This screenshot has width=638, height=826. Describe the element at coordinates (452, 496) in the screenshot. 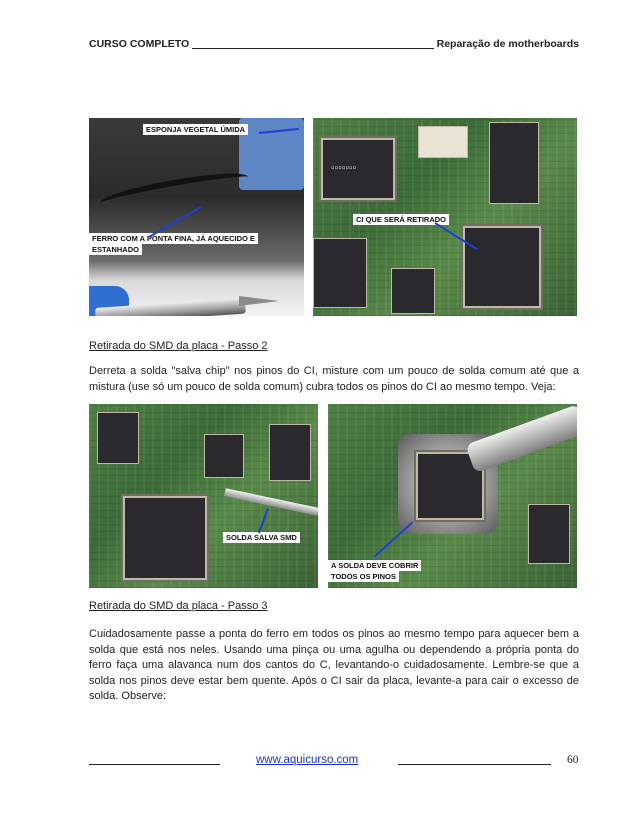

I see `photo-solder-covering-pins: A SOLDA DEVE COBRIR TODOS OS PINOS` at that location.